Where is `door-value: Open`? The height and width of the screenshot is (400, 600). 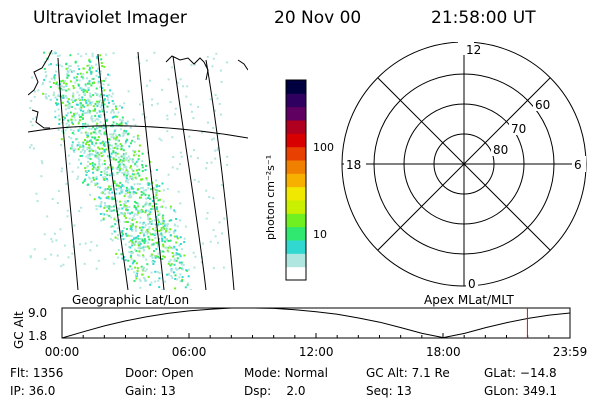 door-value: Open is located at coordinates (177, 373).